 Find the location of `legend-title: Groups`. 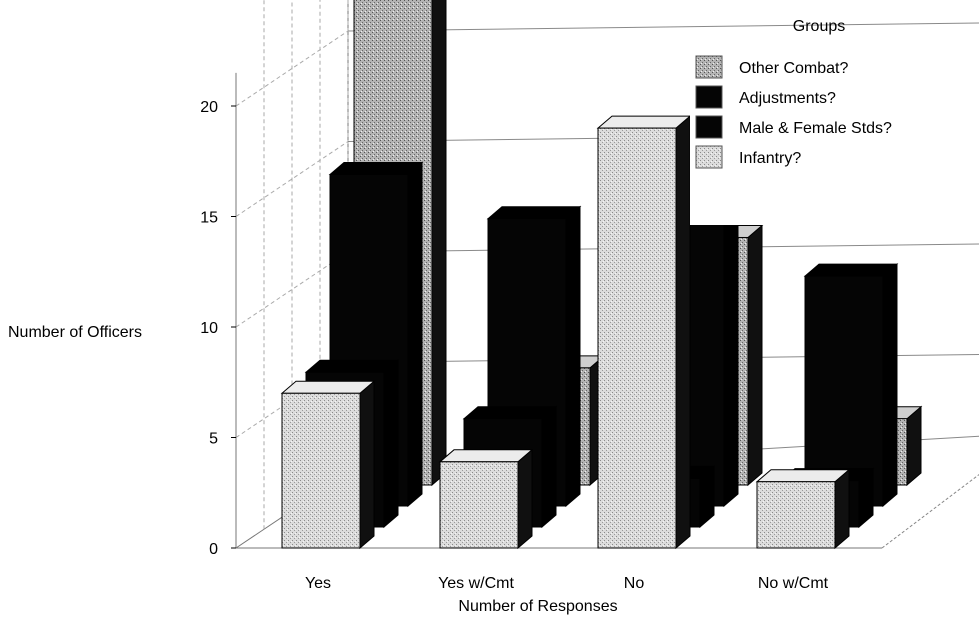

legend-title: Groups is located at coordinates (819, 26).